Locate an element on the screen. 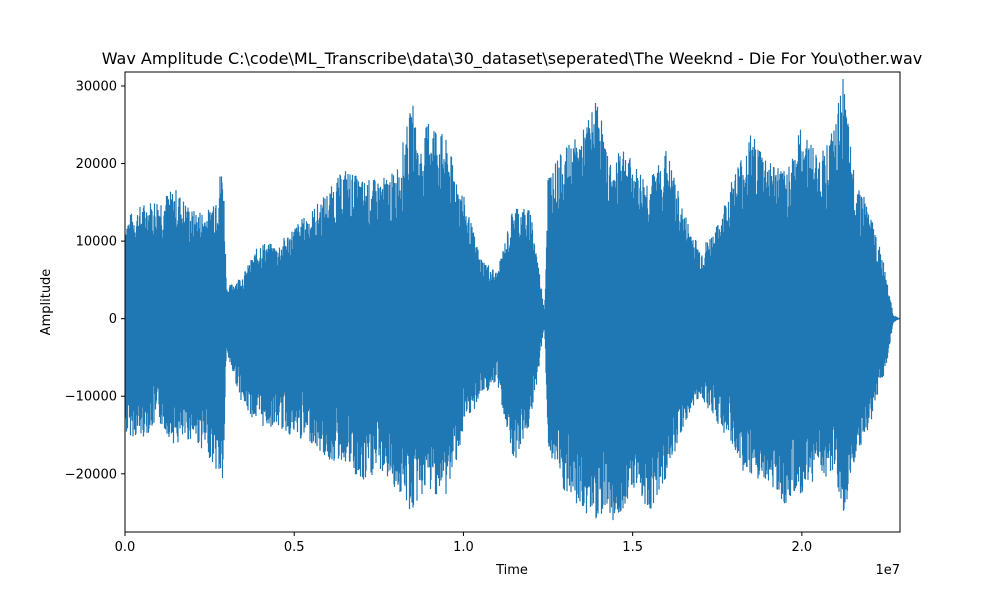  y-axis-label: Amplitude is located at coordinates (46, 302).